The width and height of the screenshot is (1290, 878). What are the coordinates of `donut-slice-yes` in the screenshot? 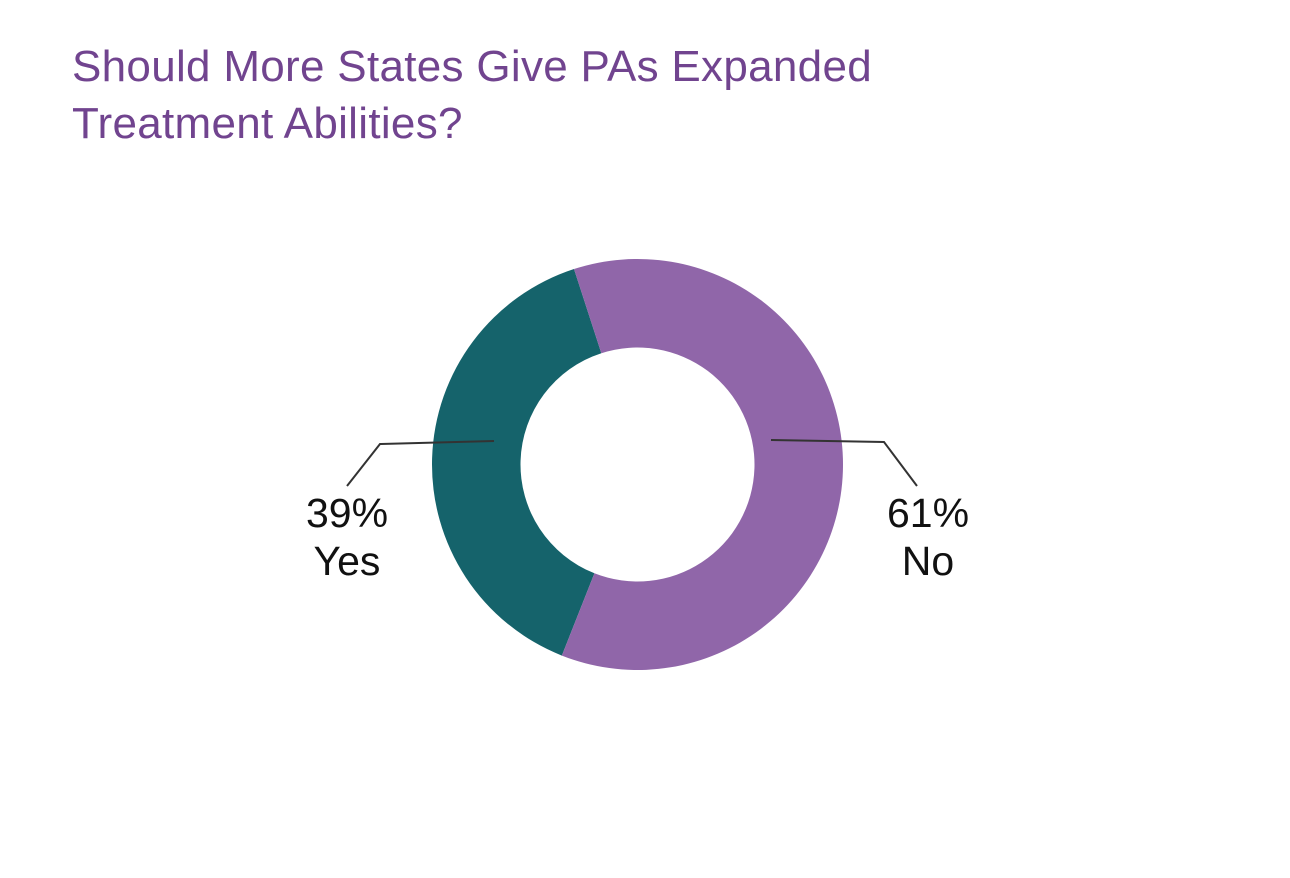 It's located at (516, 462).